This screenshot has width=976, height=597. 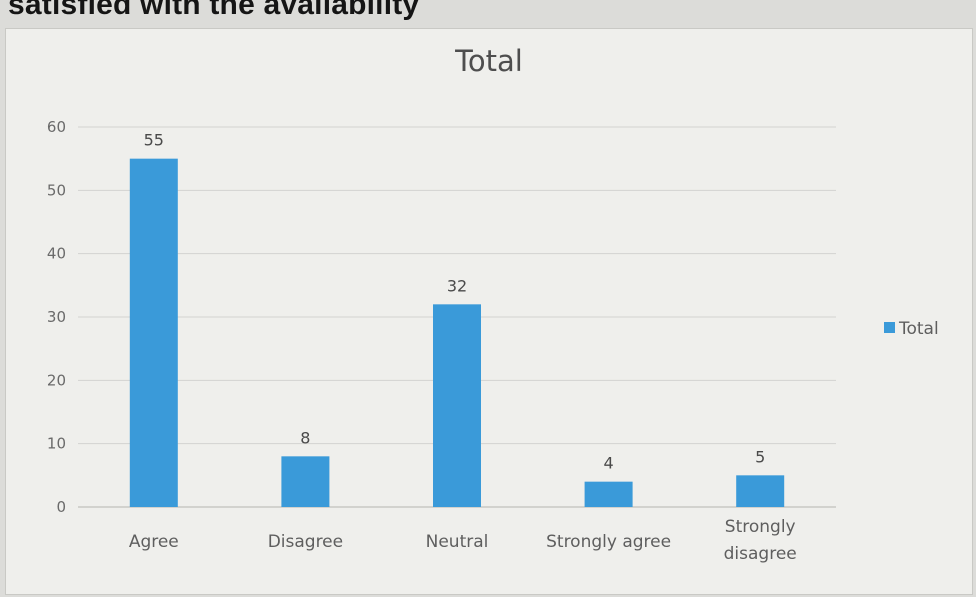 I want to click on data-label: 4, so click(x=609, y=463).